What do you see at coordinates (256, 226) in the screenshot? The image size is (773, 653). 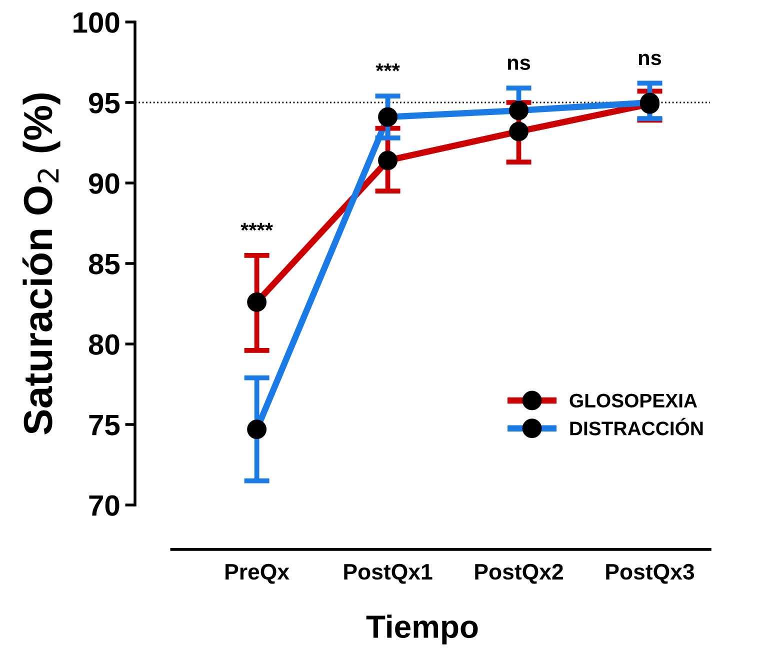 I see `annotation: ****` at bounding box center [256, 226].